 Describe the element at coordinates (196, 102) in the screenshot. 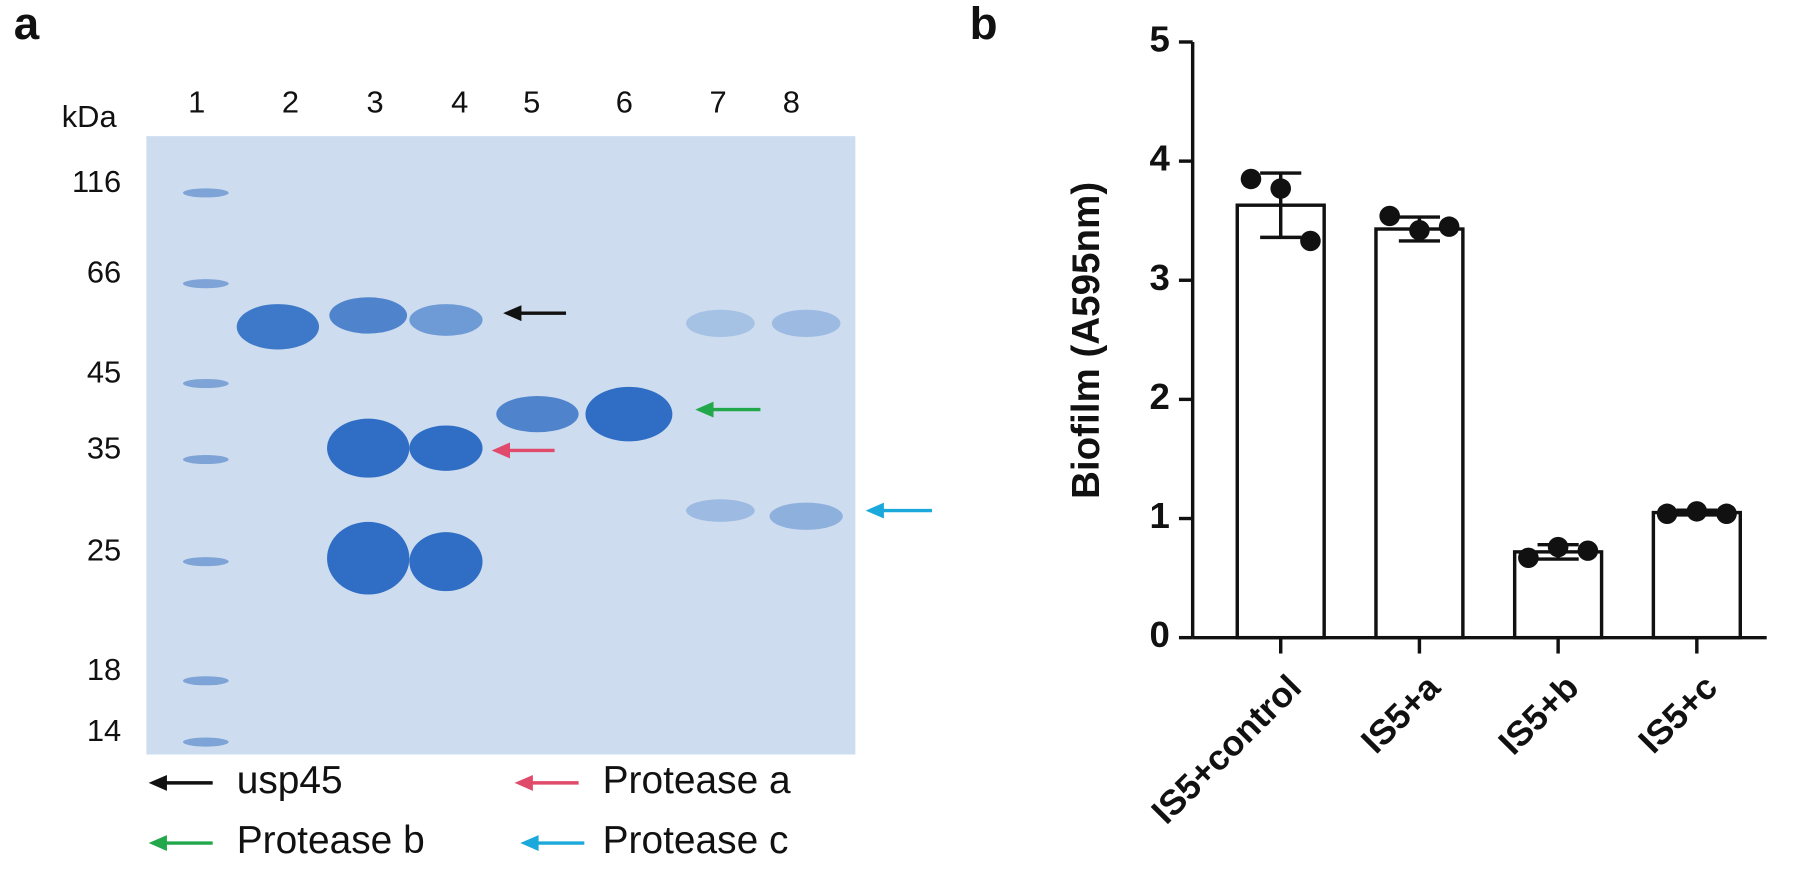

I see `lane-label: 1` at that location.